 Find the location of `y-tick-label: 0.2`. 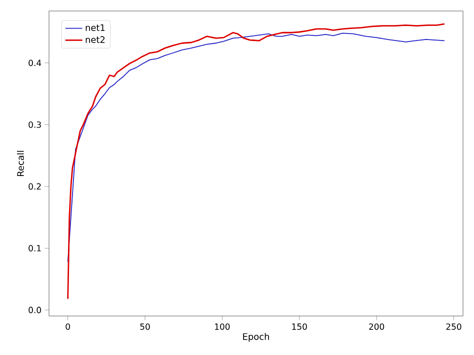

y-tick-label: 0.2 is located at coordinates (34, 186).